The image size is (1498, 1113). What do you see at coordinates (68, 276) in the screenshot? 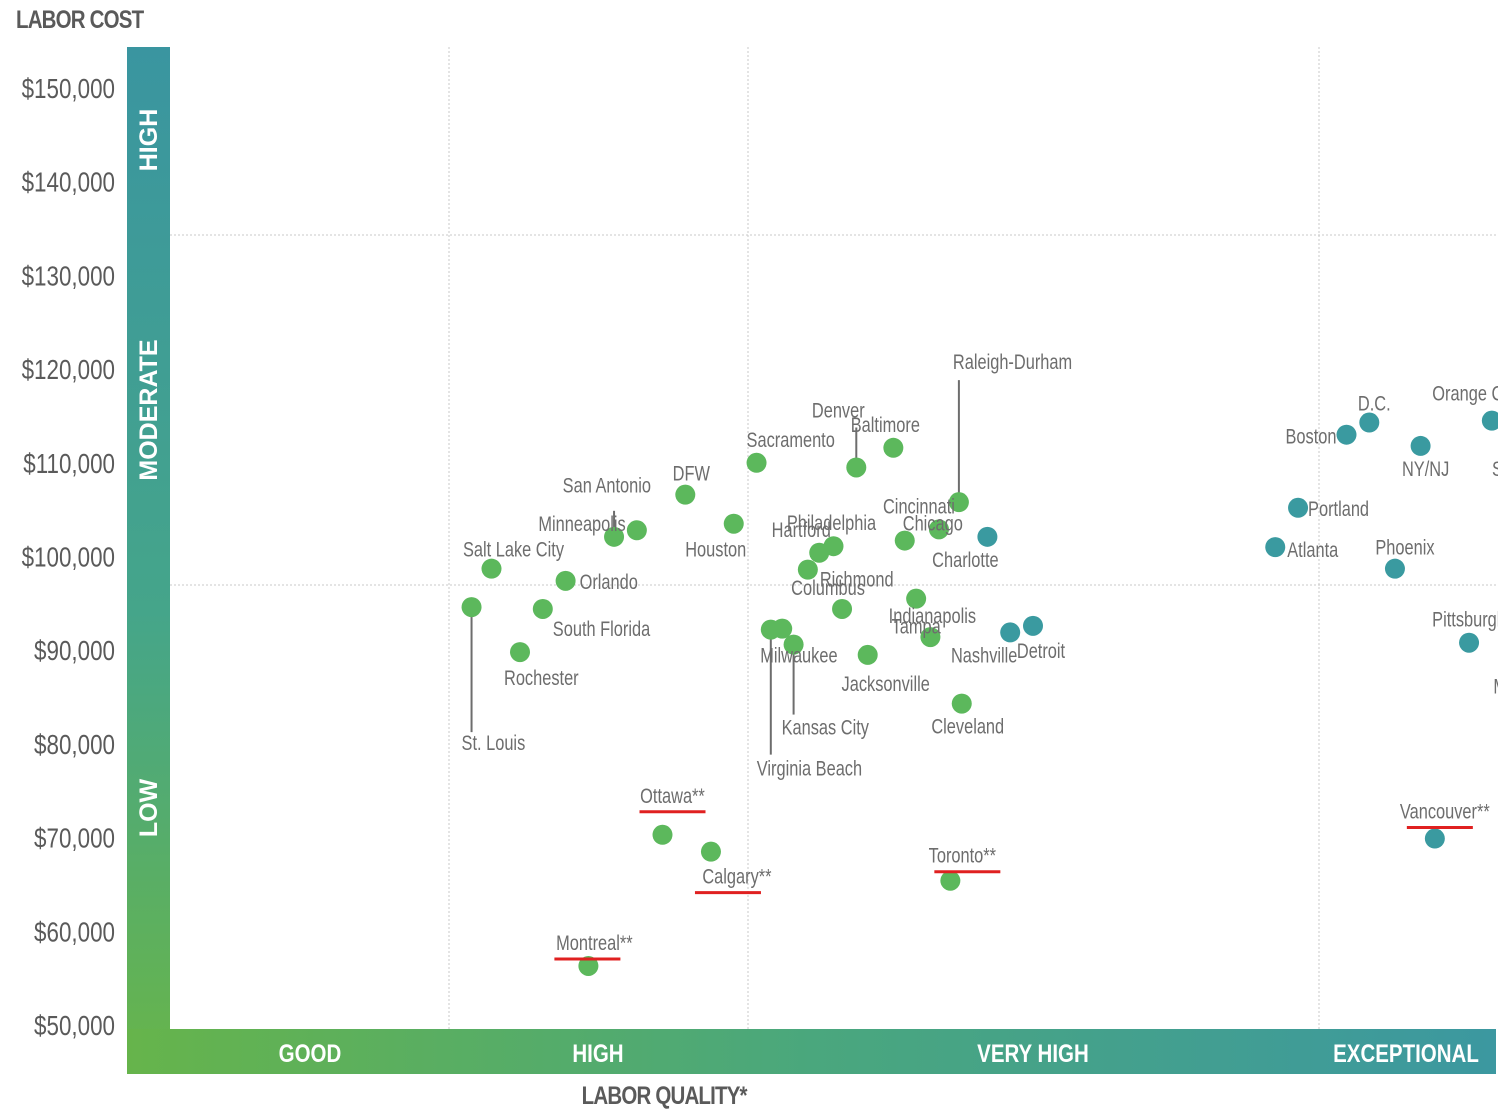
I see `y-tick-label: $130,000` at bounding box center [68, 276].